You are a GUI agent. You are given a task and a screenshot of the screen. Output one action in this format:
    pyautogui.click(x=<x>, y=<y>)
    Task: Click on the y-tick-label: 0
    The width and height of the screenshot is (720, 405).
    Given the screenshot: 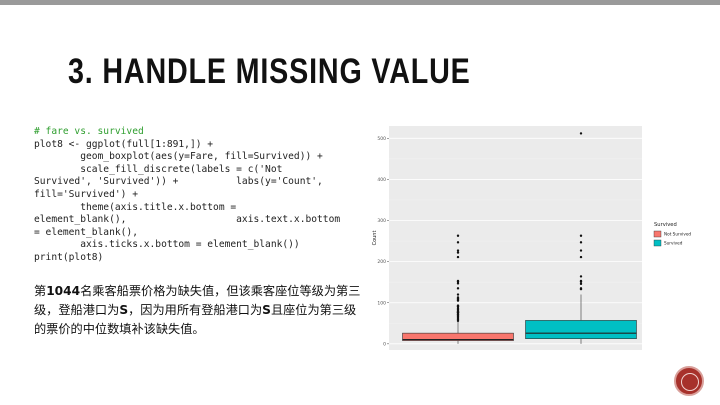 What is the action you would take?
    pyautogui.click(x=384, y=344)
    